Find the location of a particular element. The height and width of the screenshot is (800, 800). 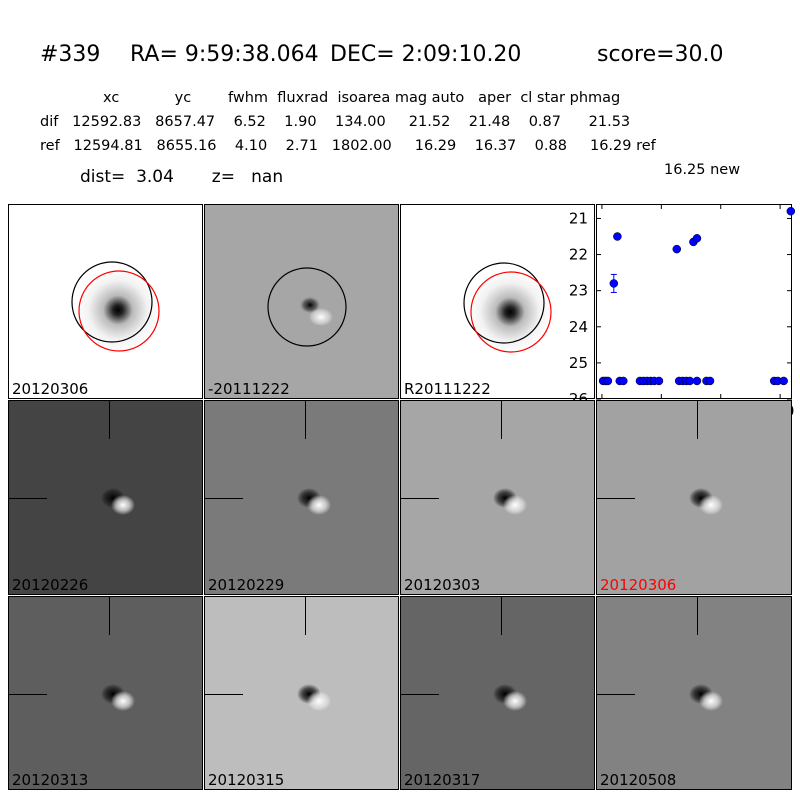

epoch-stamp: 20120315 is located at coordinates (301, 693).